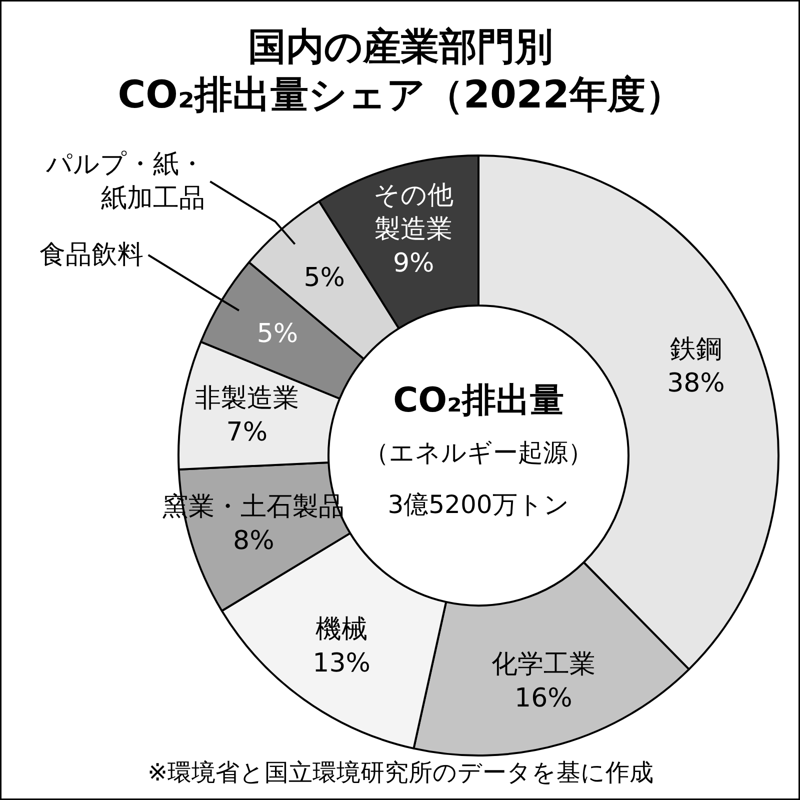 The width and height of the screenshot is (800, 800). Describe the element at coordinates (413, 263) in the screenshot. I see `data-label: 9%` at that location.